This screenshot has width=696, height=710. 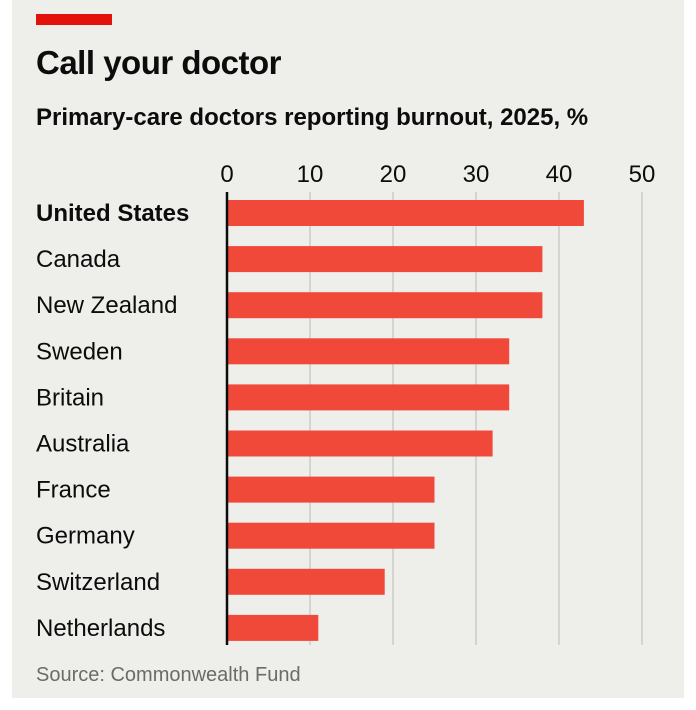 What do you see at coordinates (70, 397) in the screenshot?
I see `category-label: Britain` at bounding box center [70, 397].